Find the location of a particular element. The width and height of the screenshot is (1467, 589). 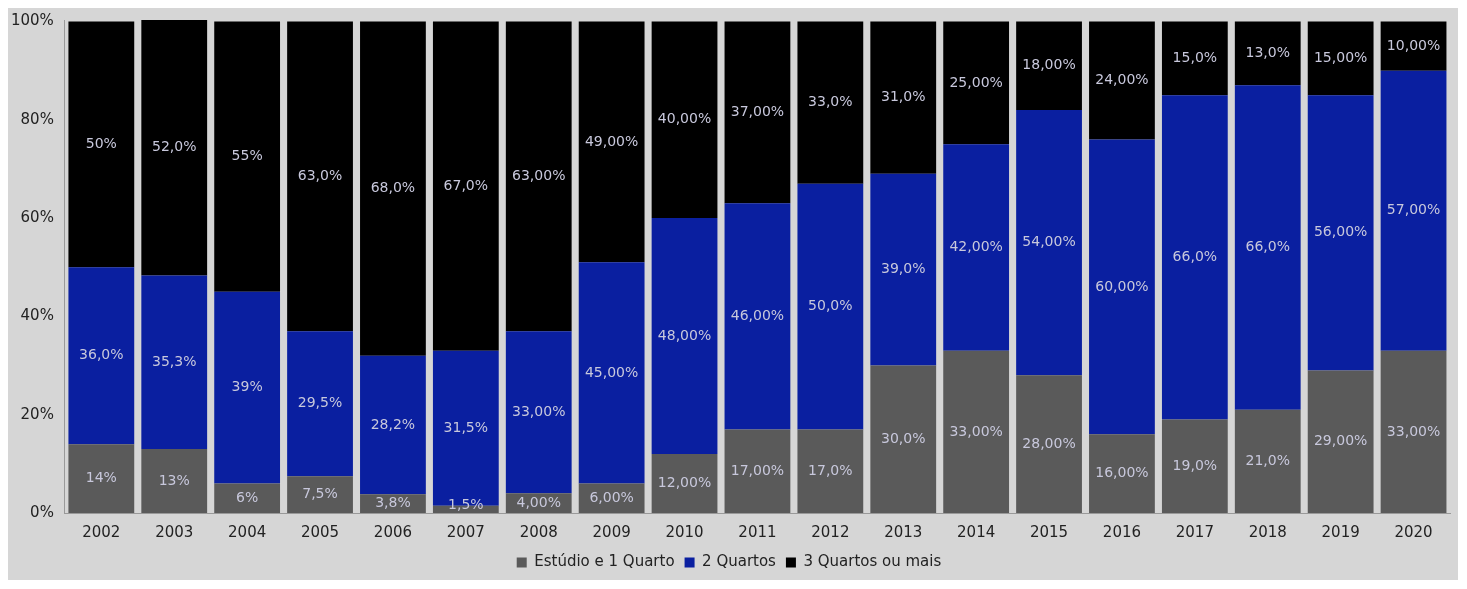

x-tick-label: 2008 is located at coordinates (538, 531).